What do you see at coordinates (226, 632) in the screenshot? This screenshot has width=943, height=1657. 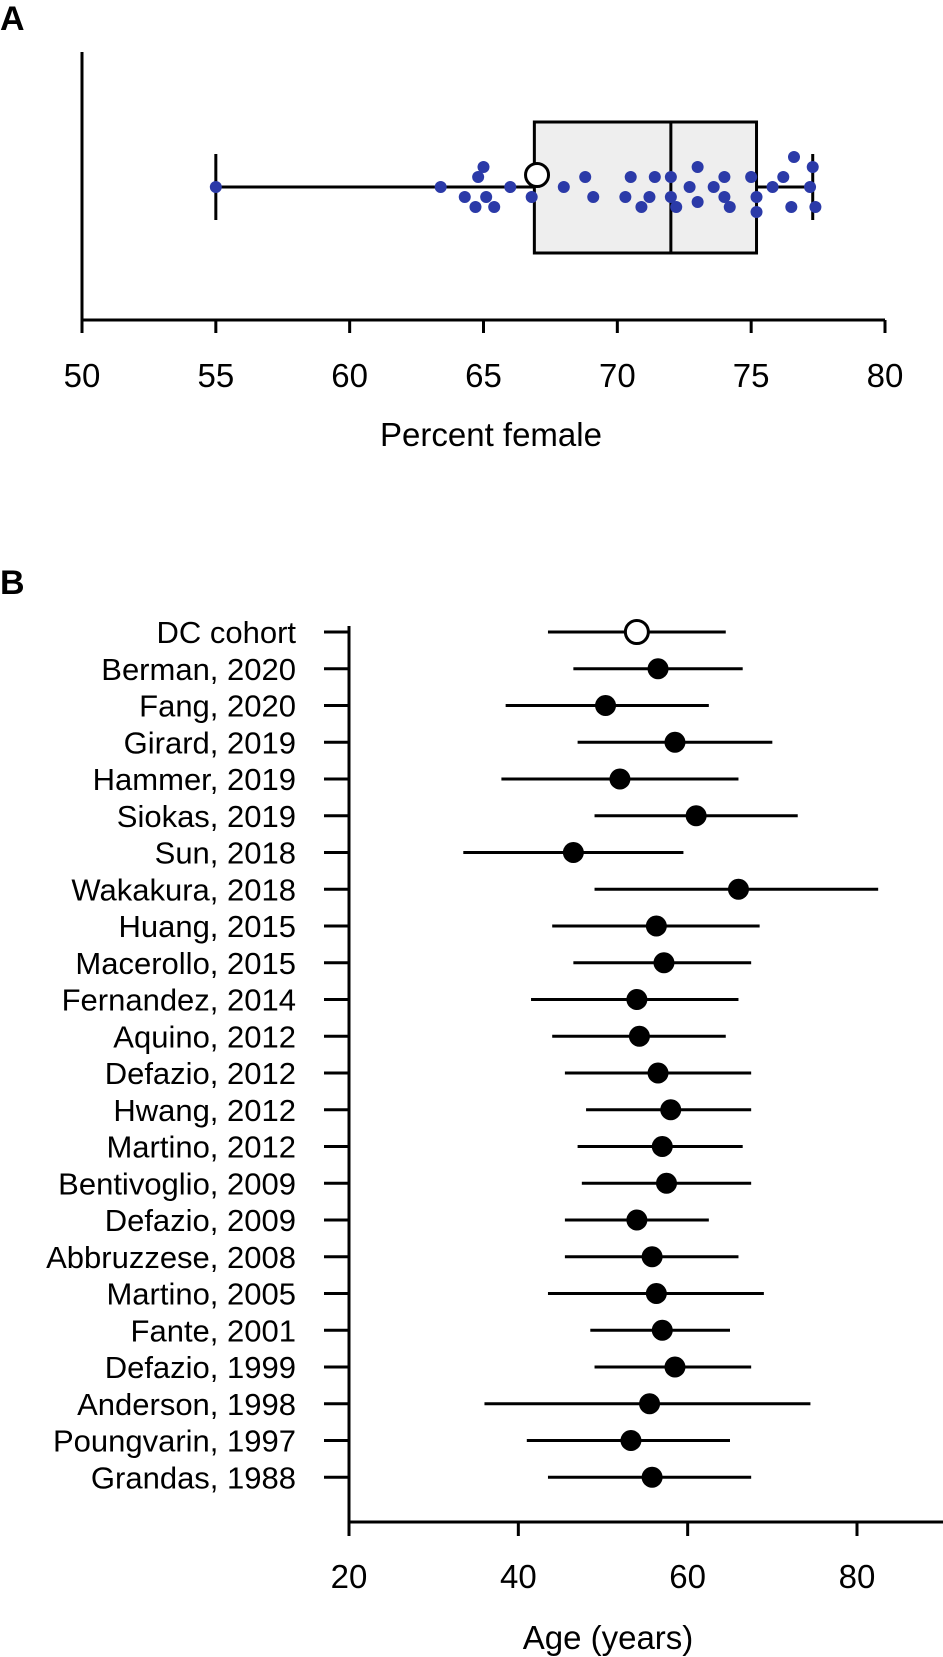 I see `study-label: DC cohort` at bounding box center [226, 632].